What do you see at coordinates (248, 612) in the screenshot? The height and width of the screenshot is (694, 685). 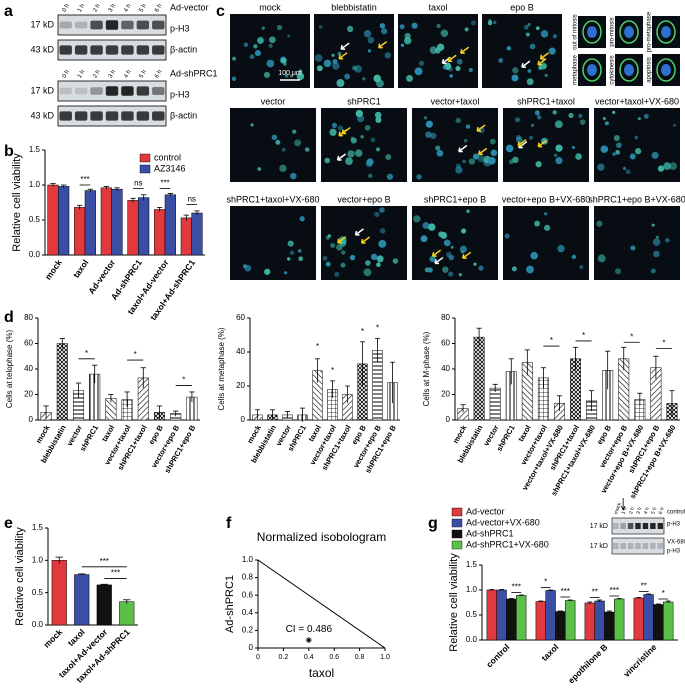 I see `y-tick-label: 0.4` at bounding box center [248, 612].